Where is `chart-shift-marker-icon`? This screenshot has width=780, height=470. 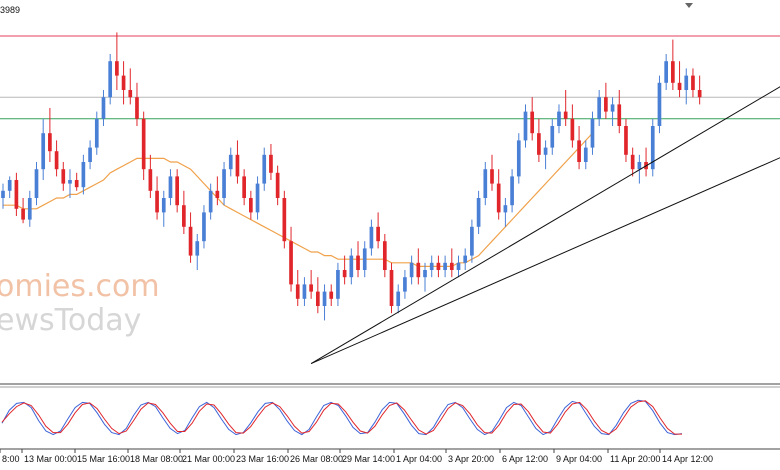 chart-shift-marker-icon is located at coordinates (689, 5).